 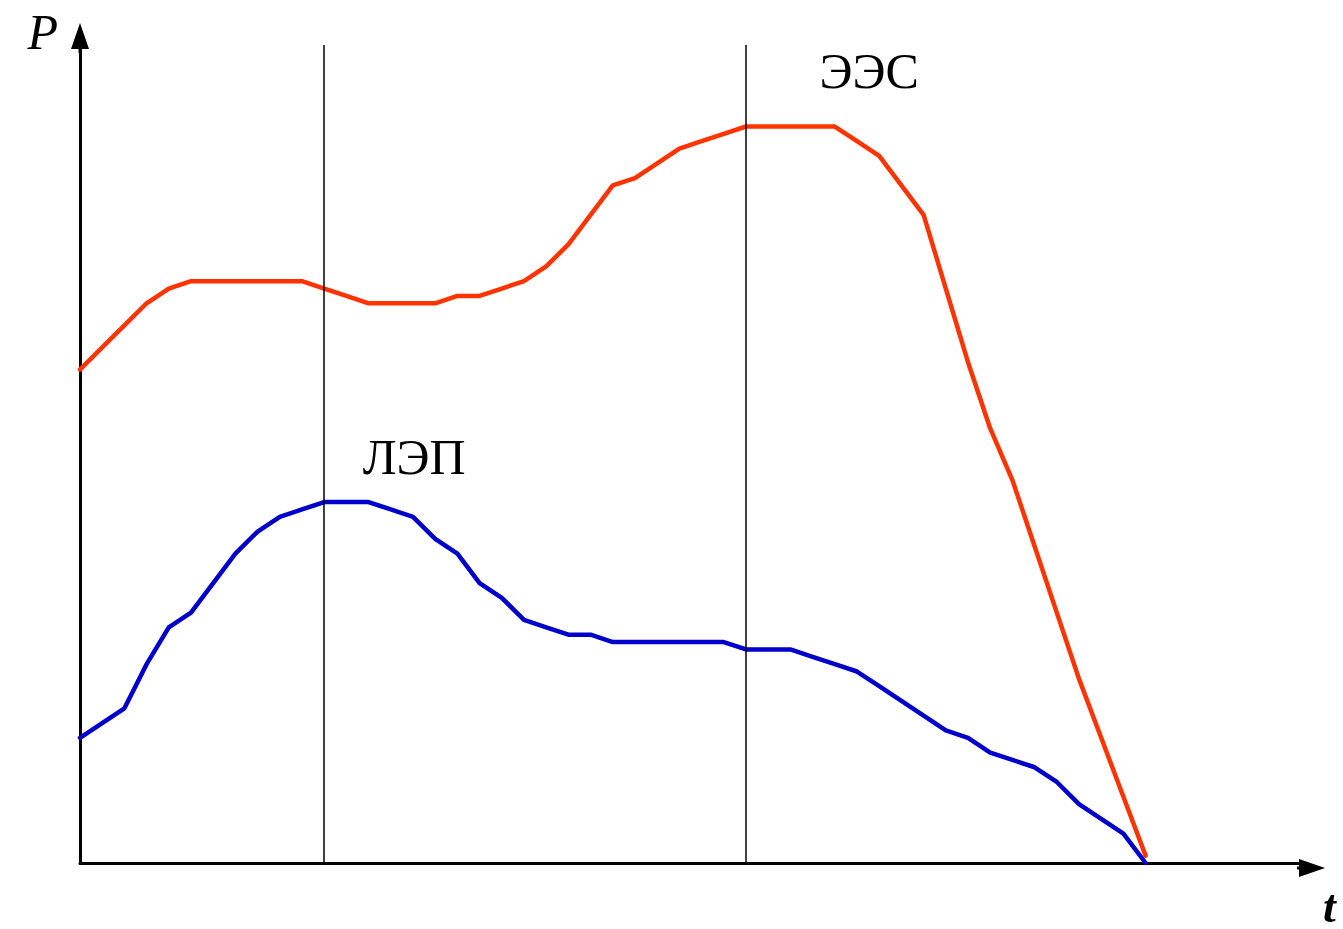 What do you see at coordinates (414, 457) in the screenshot?
I see `series-label: ЛЭП` at bounding box center [414, 457].